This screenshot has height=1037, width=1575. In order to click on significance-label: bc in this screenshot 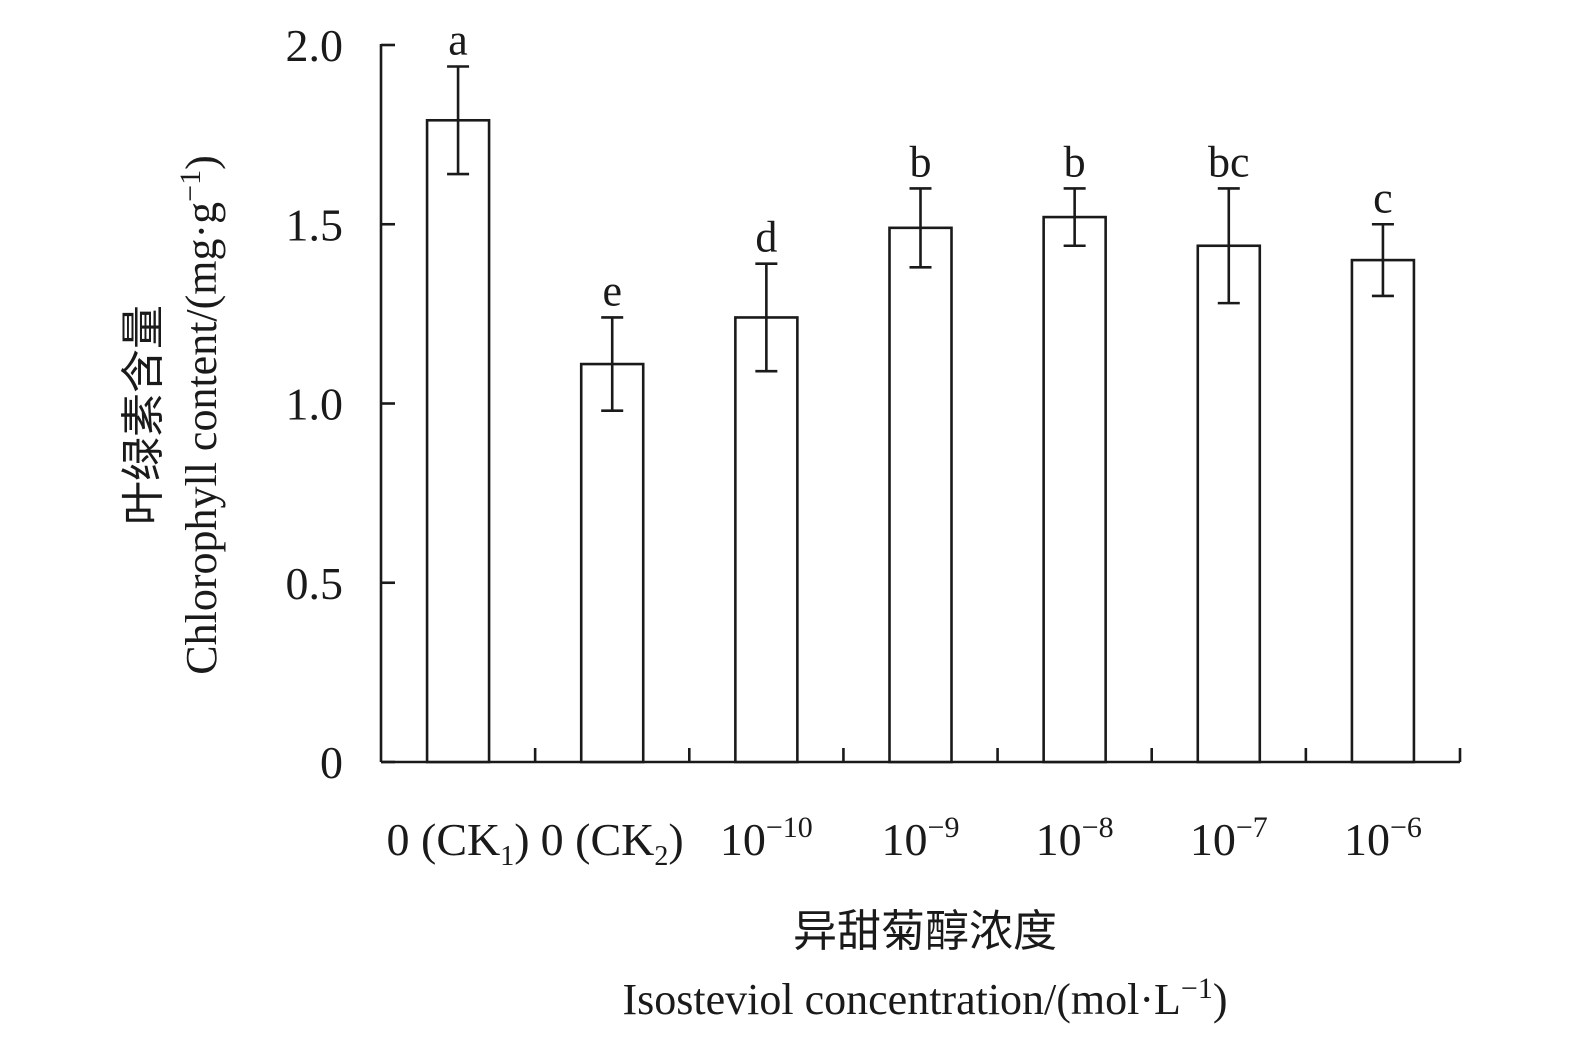, I will do `click(1229, 161)`.